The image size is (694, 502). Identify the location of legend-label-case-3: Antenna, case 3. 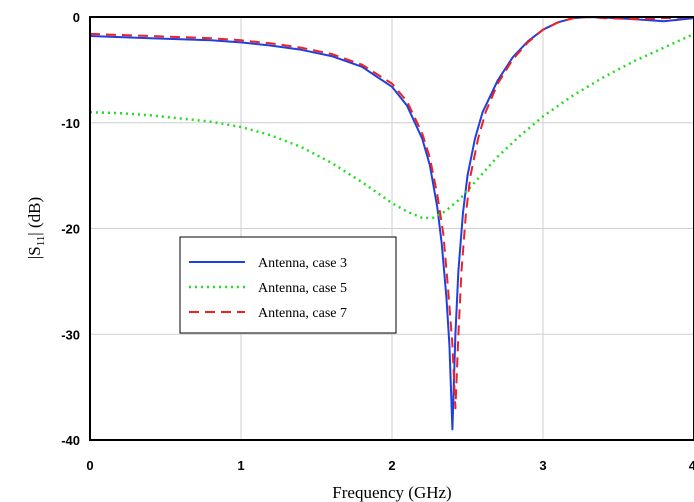
(302, 263).